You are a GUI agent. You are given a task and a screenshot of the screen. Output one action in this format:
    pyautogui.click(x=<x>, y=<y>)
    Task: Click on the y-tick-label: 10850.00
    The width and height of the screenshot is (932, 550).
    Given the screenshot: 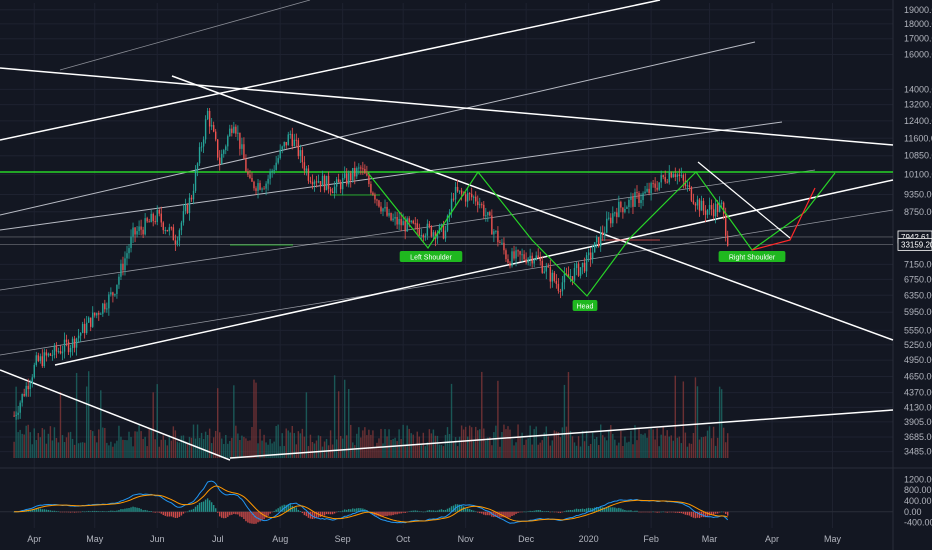 What is the action you would take?
    pyautogui.click(x=918, y=156)
    